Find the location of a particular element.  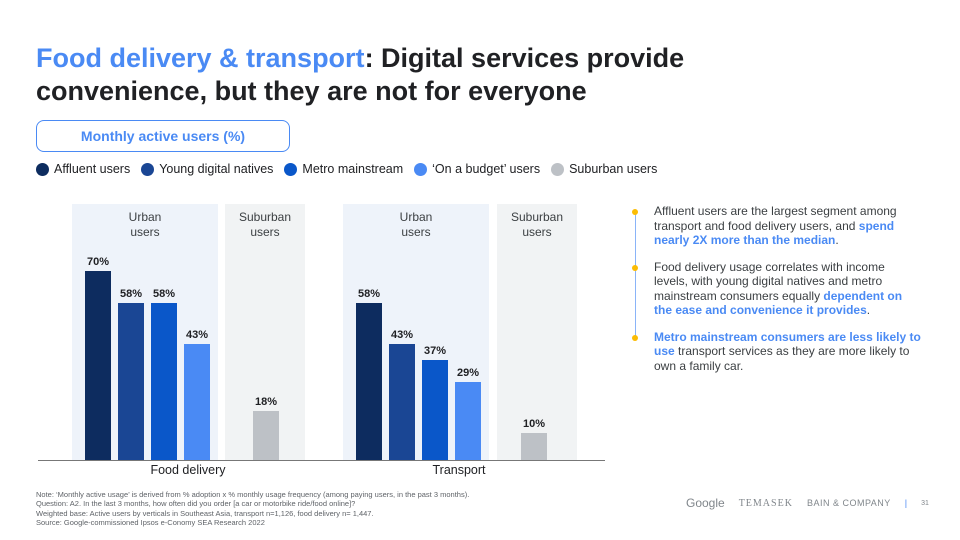

legend-item: Young digital natives is located at coordinates (207, 169).